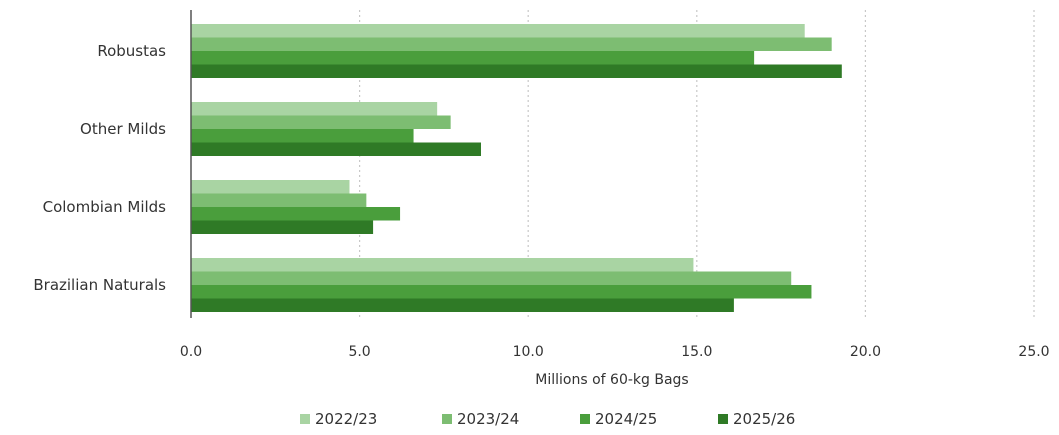 This screenshot has width=1059, height=435. I want to click on x-axis-title: Millions of 60-kg Bags, so click(611, 380).